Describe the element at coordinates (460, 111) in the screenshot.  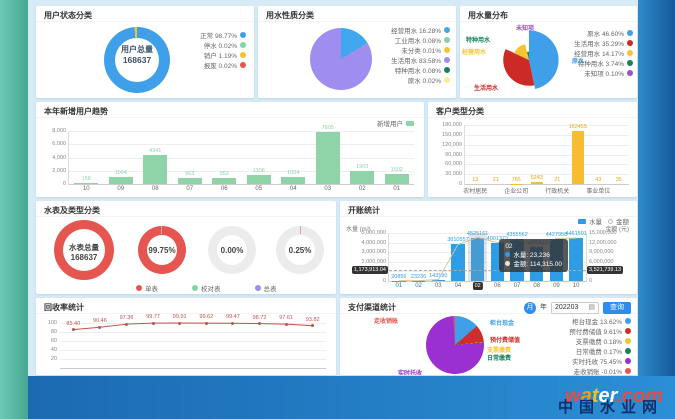
I see `panel-title: 客户类型分类` at that location.